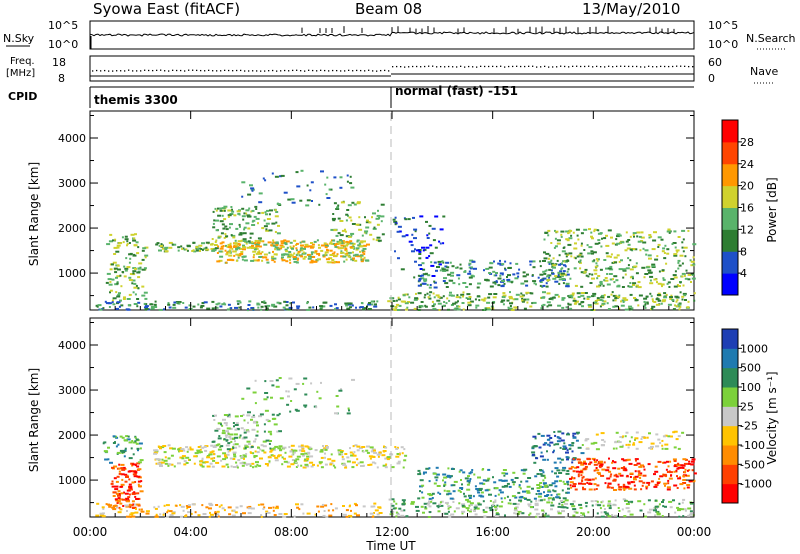  Describe the element at coordinates (772, 417) in the screenshot. I see `velocity-colorbar-label: Velocity [m s⁻¹]` at that location.